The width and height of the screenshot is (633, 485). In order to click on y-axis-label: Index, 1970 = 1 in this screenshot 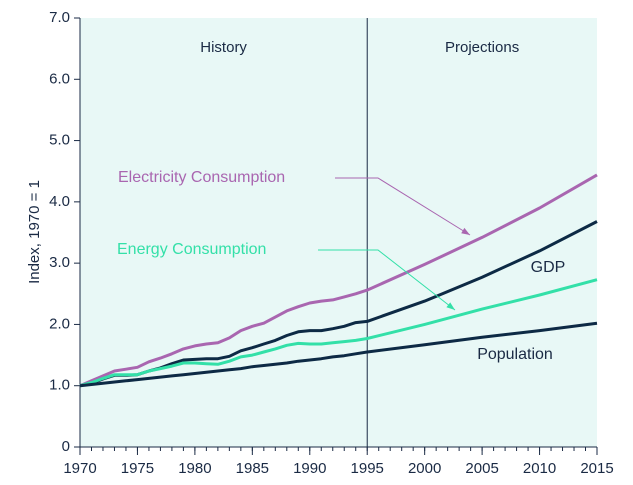, I will do `click(34, 232)`.